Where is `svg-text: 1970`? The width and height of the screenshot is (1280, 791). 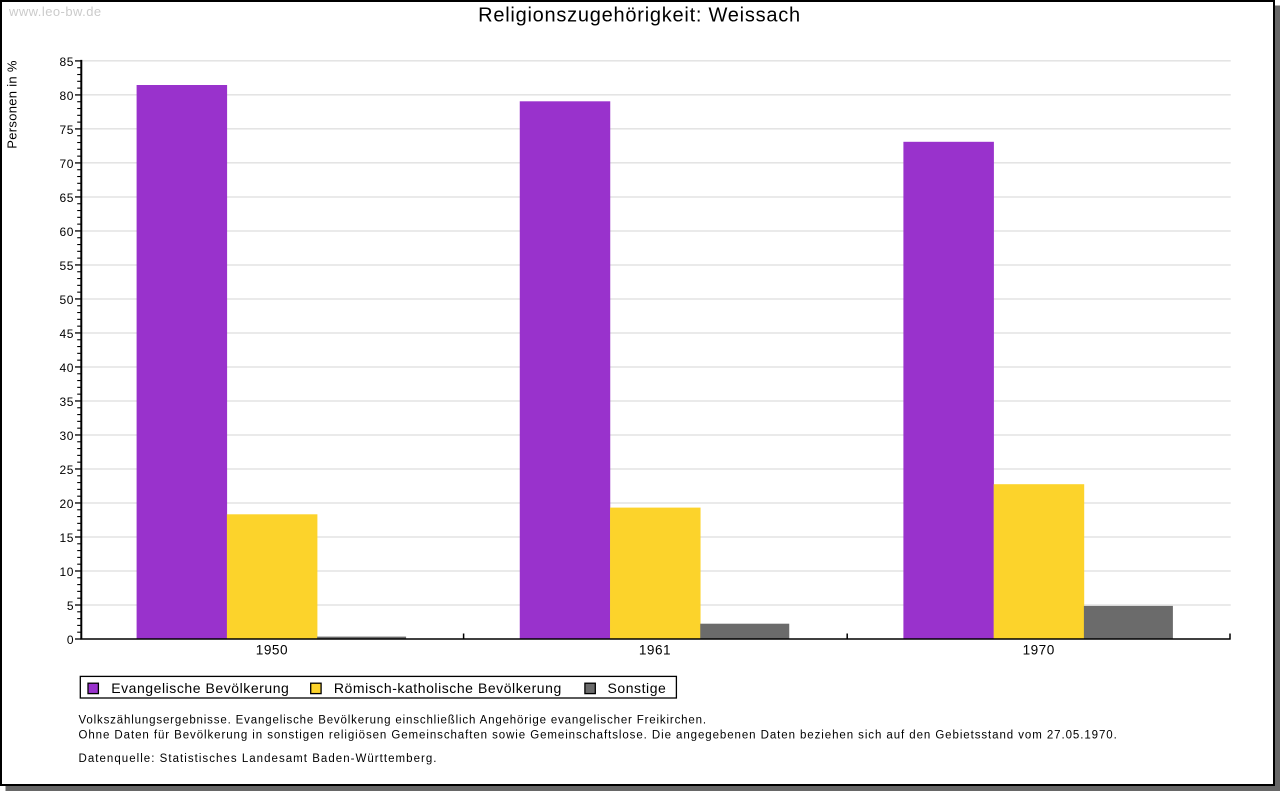 svg-text: 1970 is located at coordinates (1039, 650).